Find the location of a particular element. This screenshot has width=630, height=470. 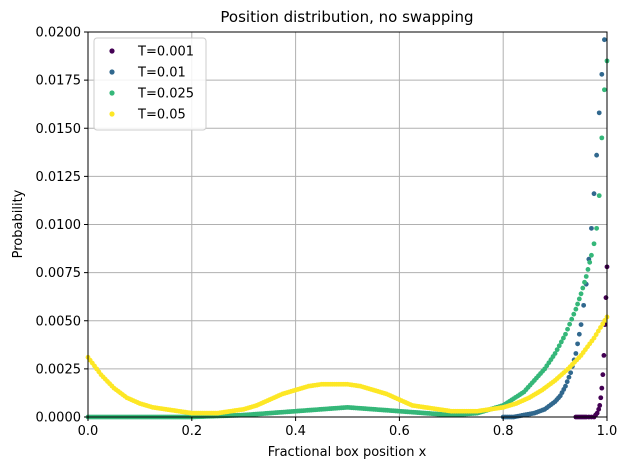

y-tick-label: 0.0000 is located at coordinates (59, 418).